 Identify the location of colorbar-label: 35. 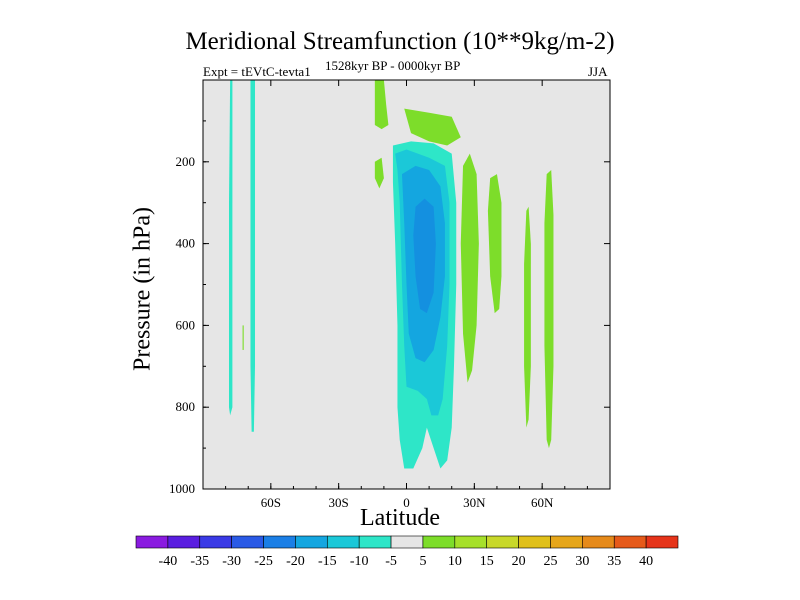
(614, 561).